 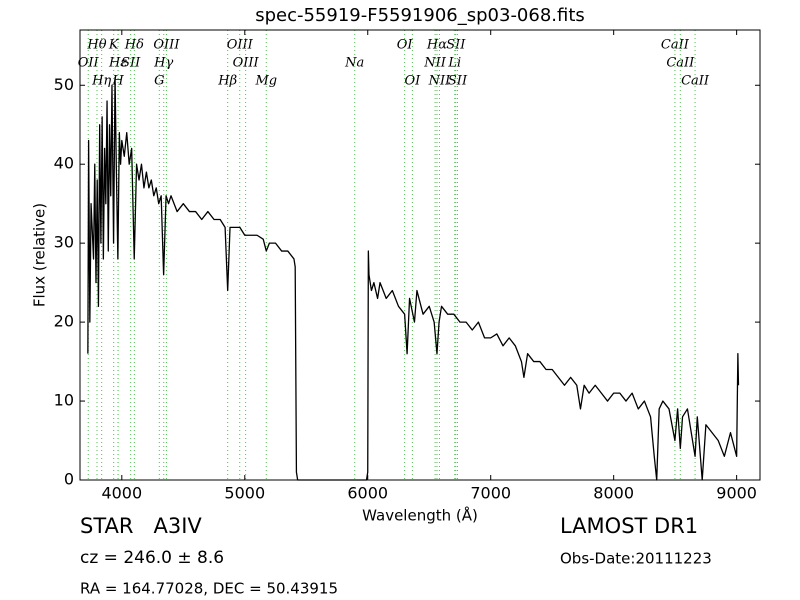 I want to click on spectral-line-label: OII, so click(x=89, y=63).